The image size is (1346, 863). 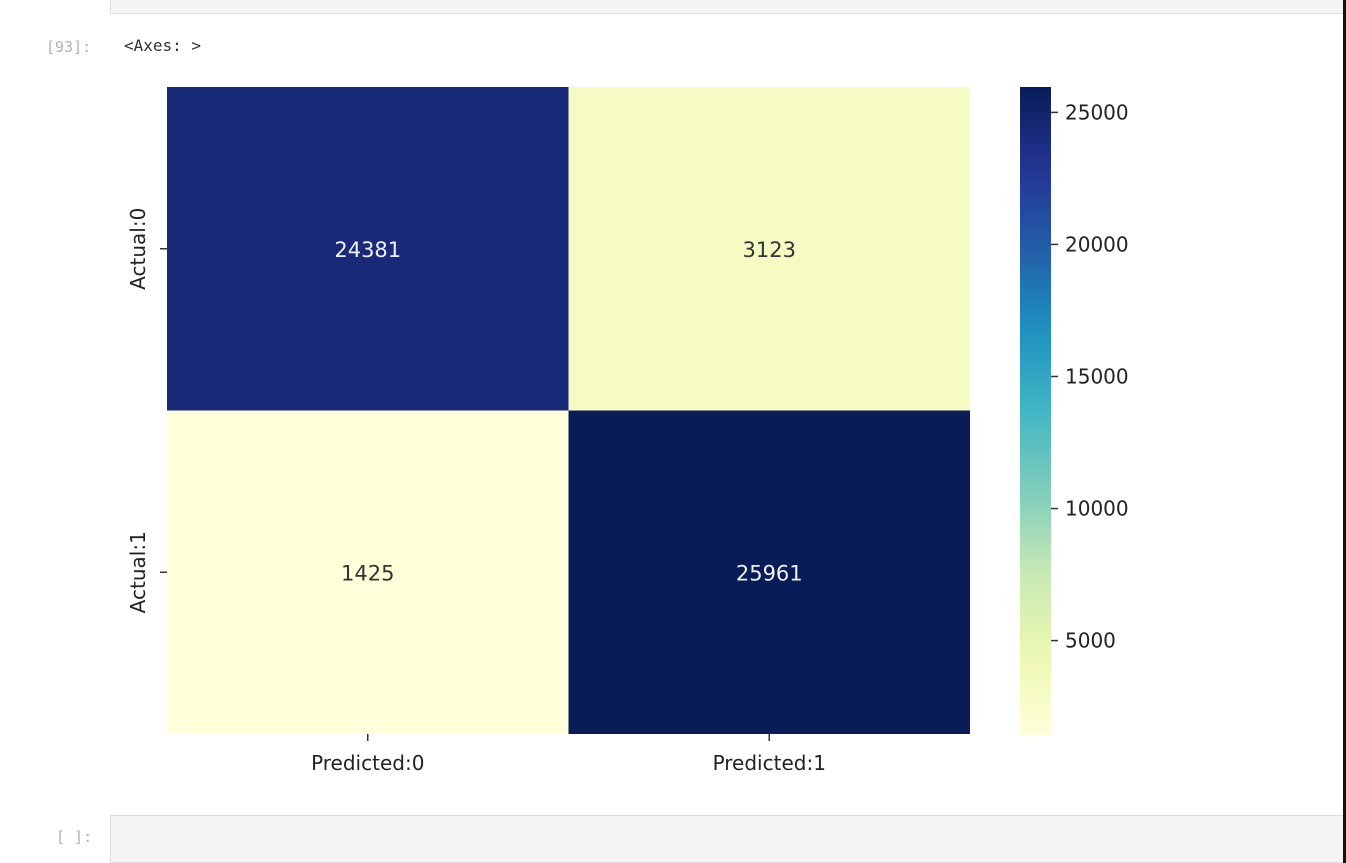 I want to click on y-tick-label: Actual:0, so click(x=138, y=249).